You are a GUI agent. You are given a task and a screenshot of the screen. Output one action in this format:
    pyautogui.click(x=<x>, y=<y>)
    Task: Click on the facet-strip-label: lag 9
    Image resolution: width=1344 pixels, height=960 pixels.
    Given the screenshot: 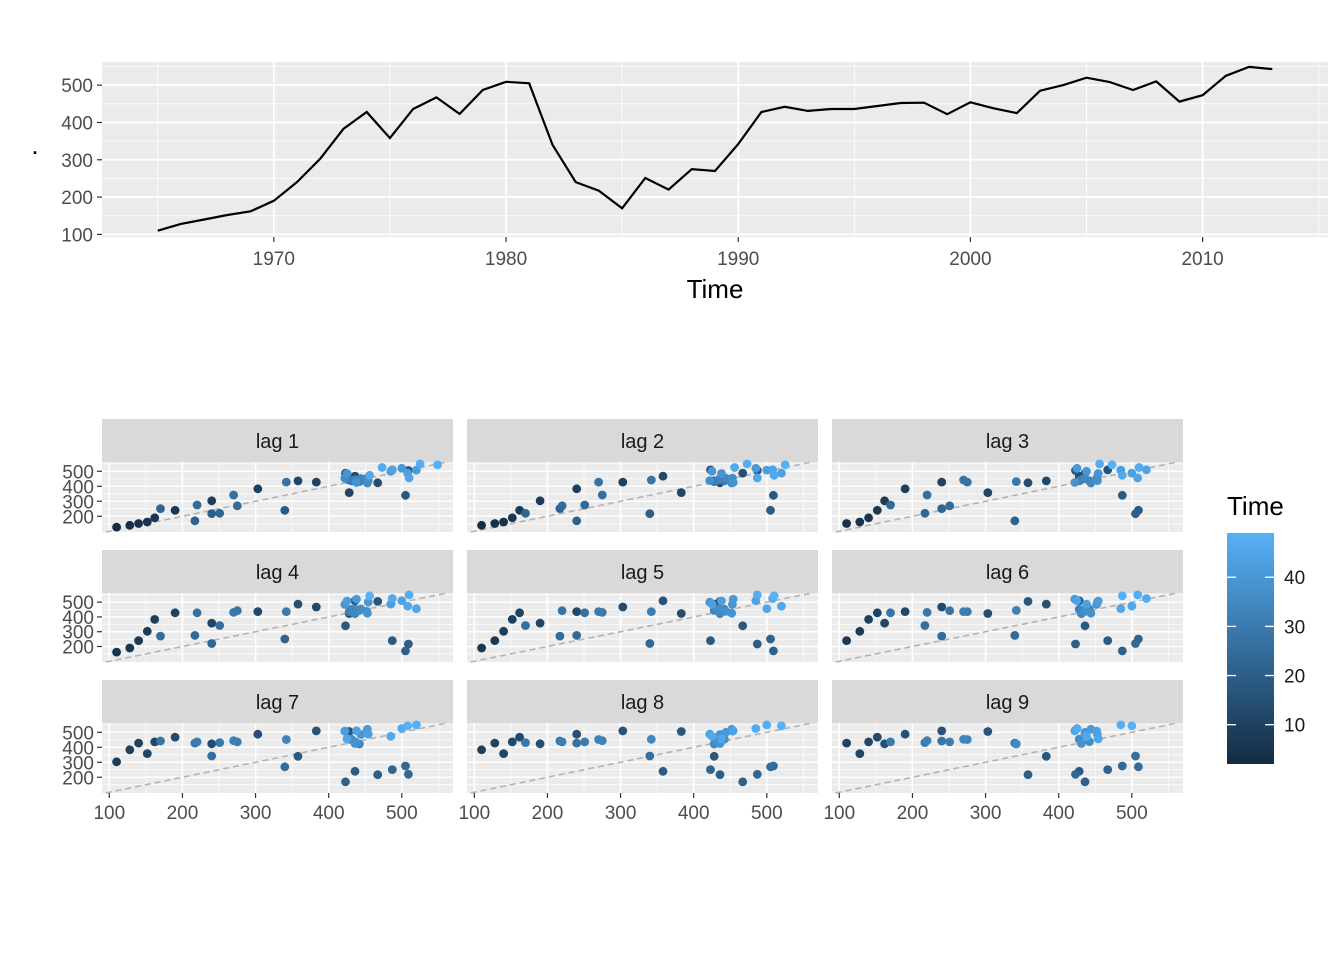 What is the action you would take?
    pyautogui.click(x=1007, y=703)
    